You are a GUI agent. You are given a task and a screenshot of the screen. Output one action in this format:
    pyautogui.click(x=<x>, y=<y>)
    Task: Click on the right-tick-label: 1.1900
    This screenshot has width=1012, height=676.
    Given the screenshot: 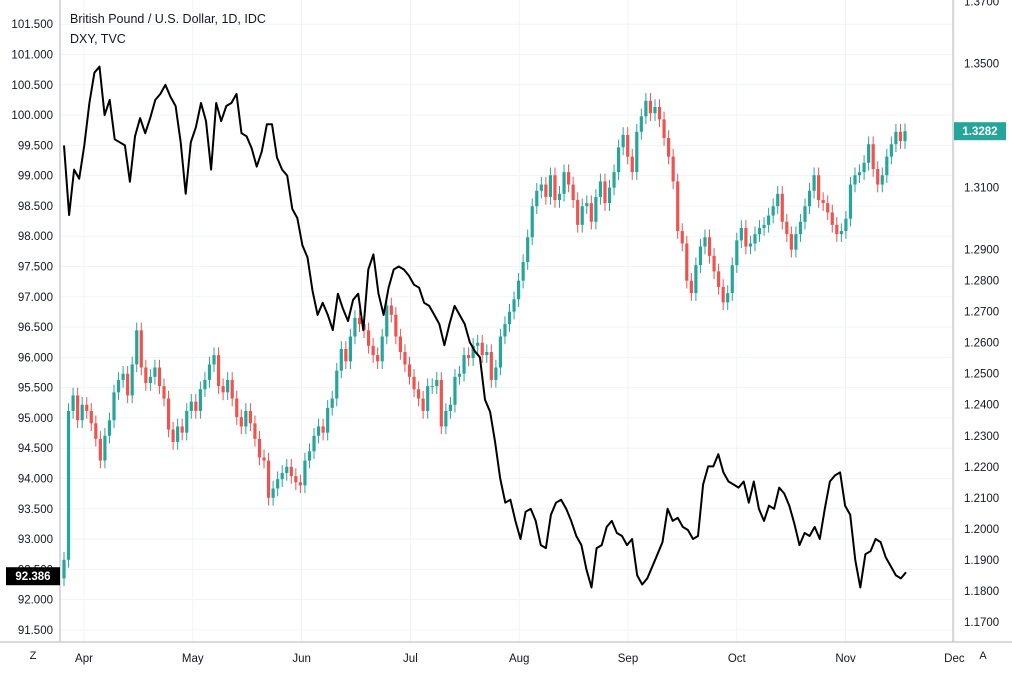 What is the action you would take?
    pyautogui.click(x=981, y=561)
    